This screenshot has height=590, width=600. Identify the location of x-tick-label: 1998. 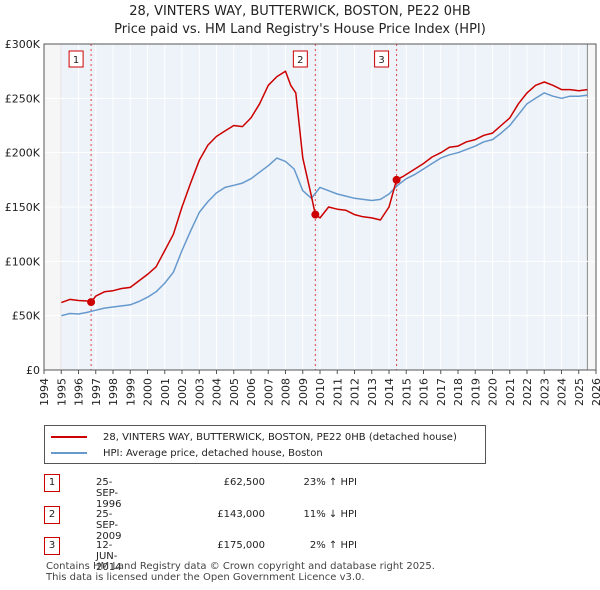
(113, 392).